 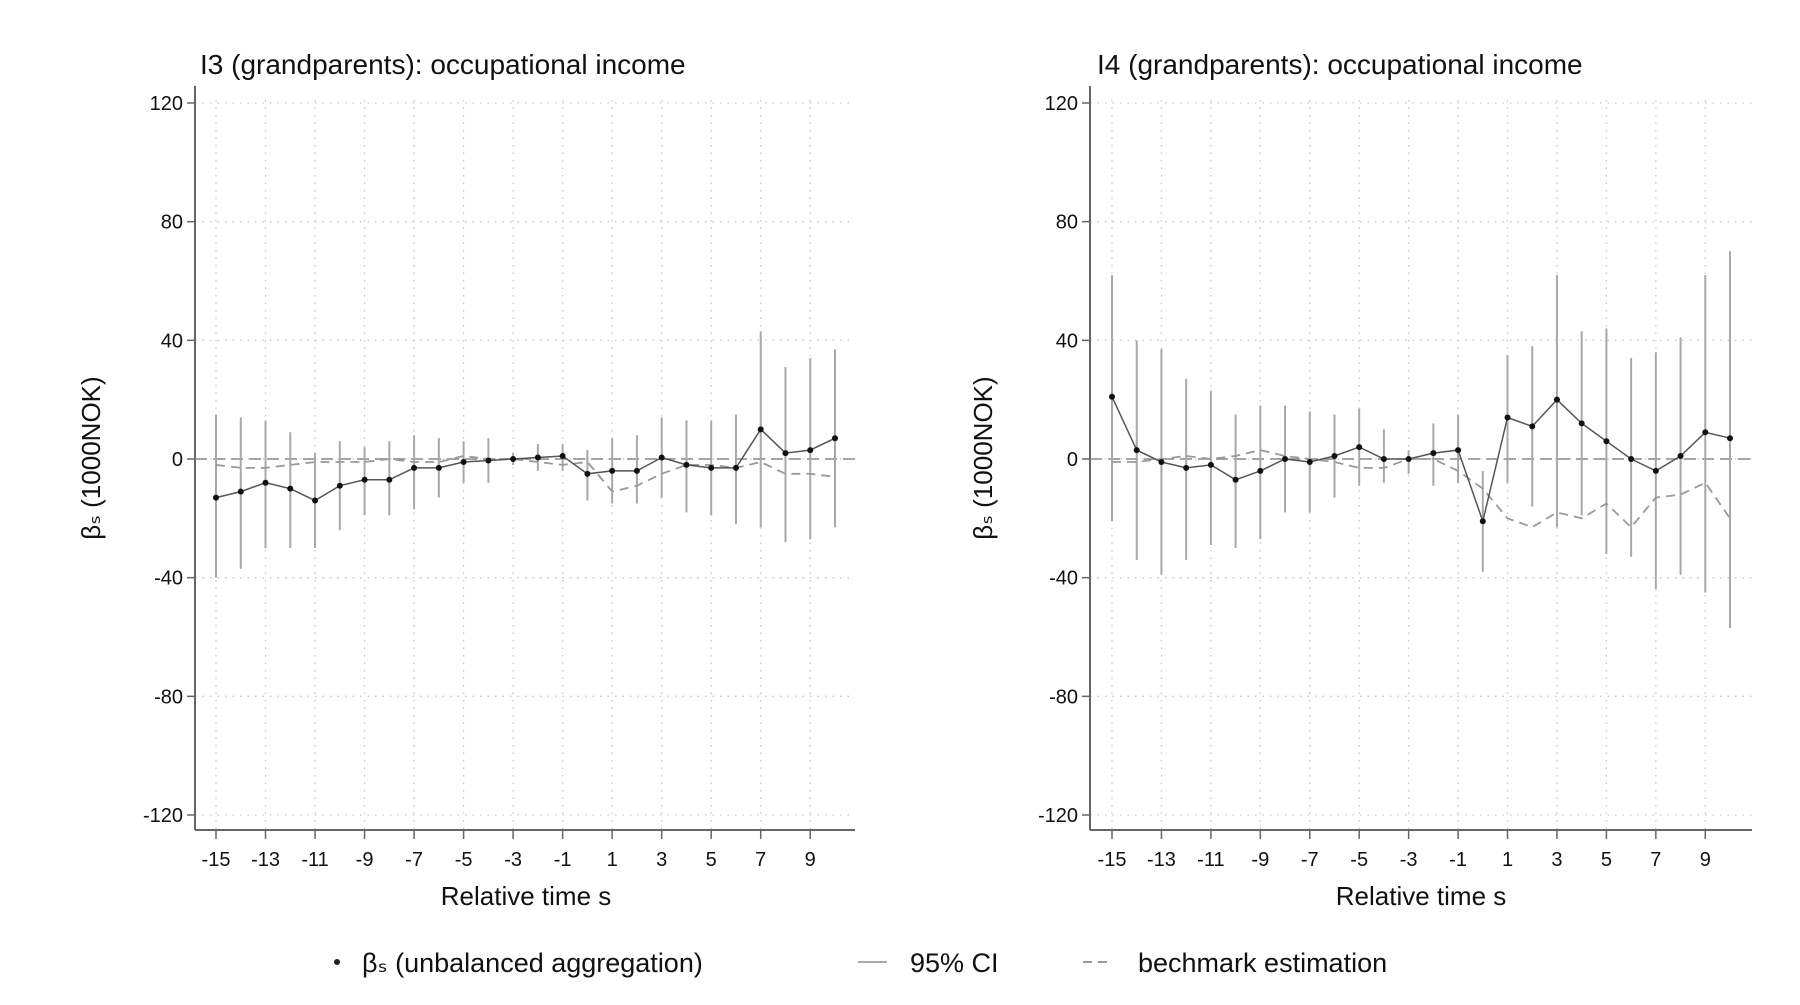 I want to click on benchmark-line, so click(x=525, y=474).